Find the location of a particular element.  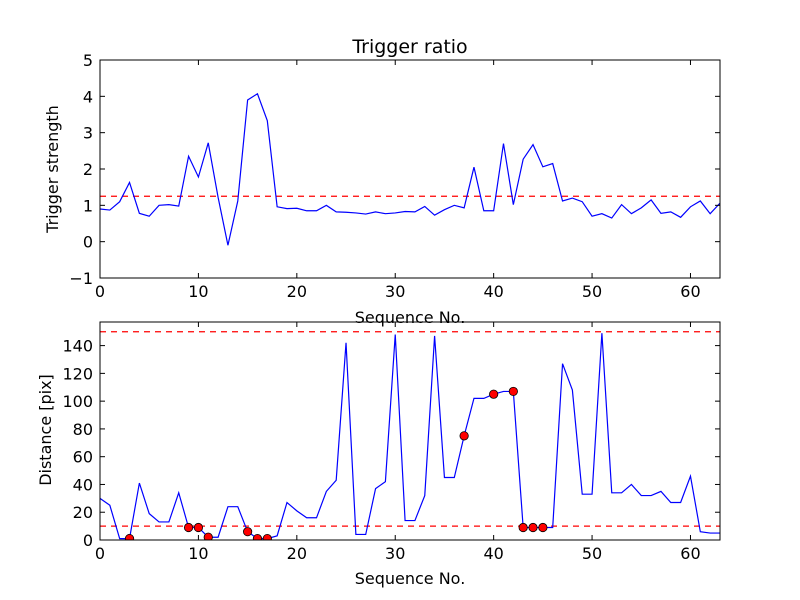

y-tick-label: 5 is located at coordinates (88, 60).